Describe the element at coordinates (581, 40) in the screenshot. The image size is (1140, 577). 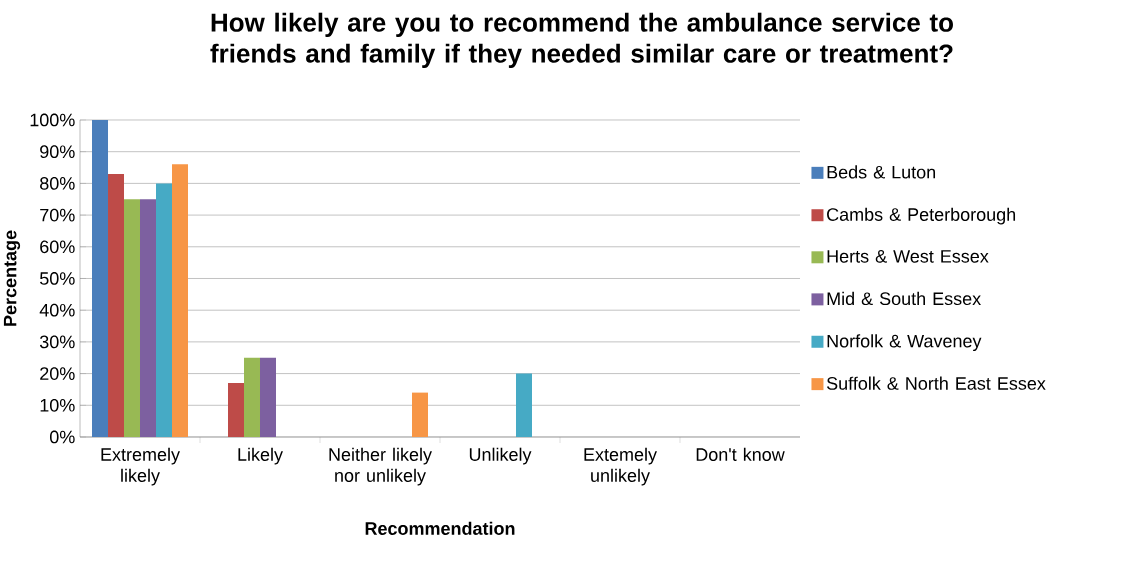
I see `chart-title: How likely are you to recommend the ambulance service to friends and family if they needed similar care or treatment?` at that location.